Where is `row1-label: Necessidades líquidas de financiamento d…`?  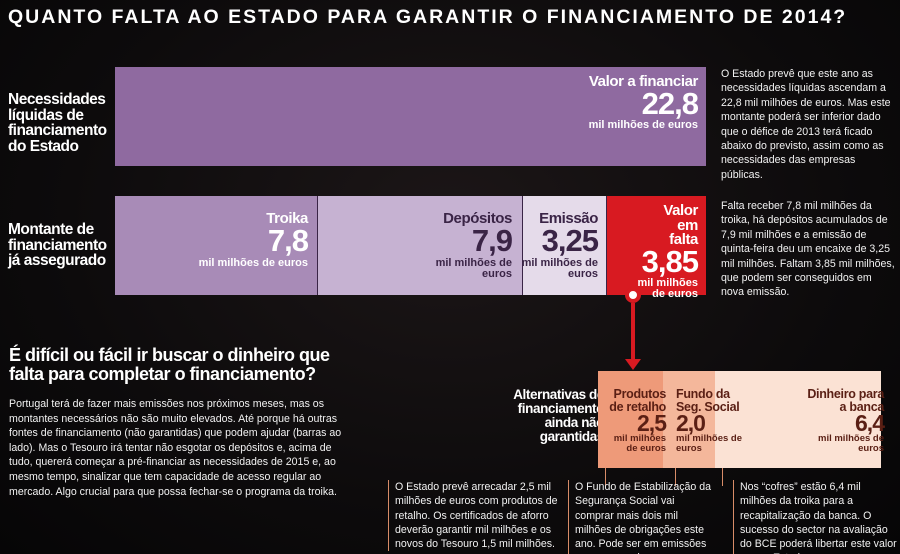
row1-label: Necessidades líquidas de financiamento d… is located at coordinates (57, 123).